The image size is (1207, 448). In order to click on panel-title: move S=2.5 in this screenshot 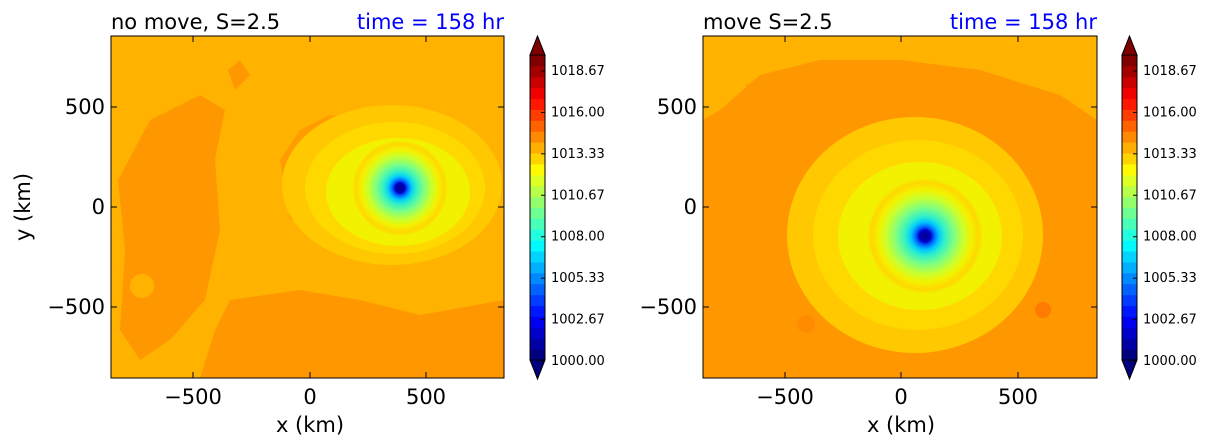, I will do `click(768, 22)`.